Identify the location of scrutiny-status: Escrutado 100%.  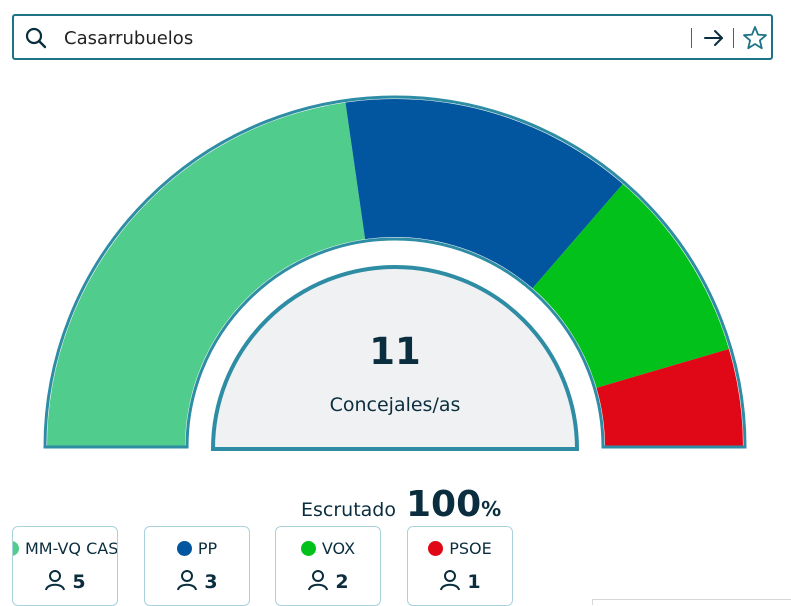
(401, 506).